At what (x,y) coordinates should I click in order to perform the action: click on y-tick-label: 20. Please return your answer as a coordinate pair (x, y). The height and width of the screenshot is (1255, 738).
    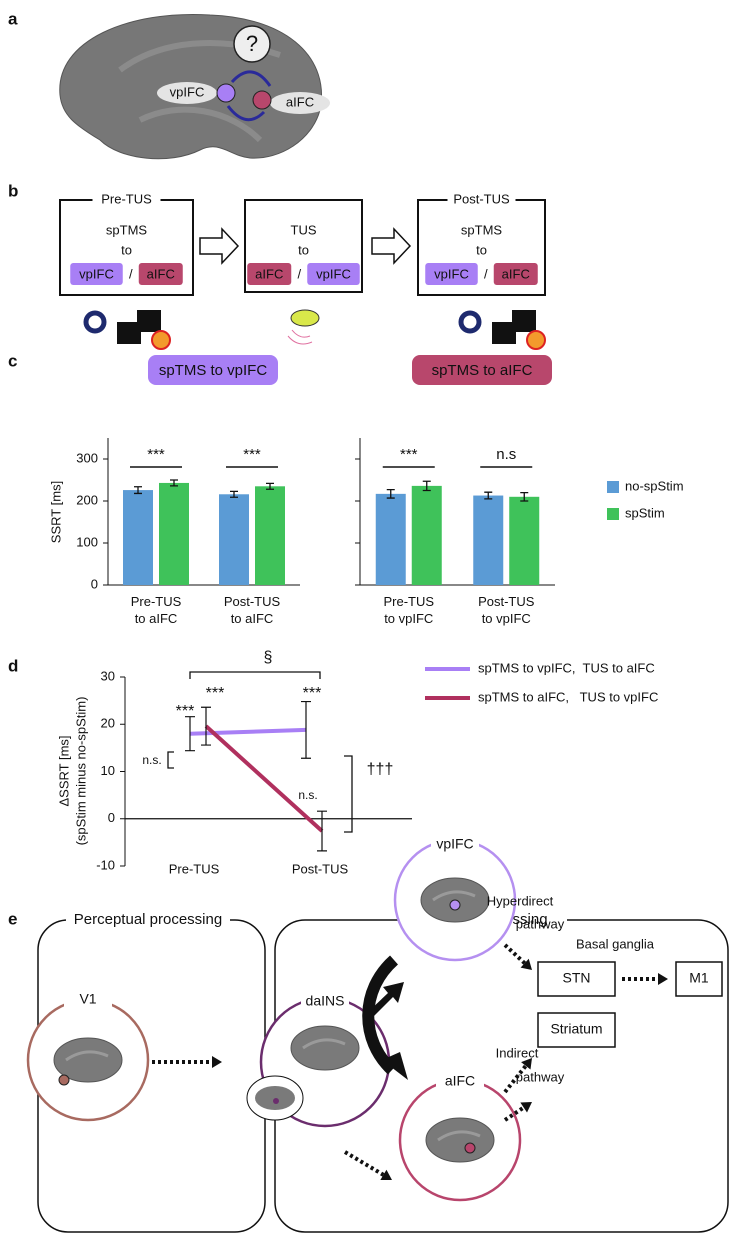
    Looking at the image, I should click on (108, 723).